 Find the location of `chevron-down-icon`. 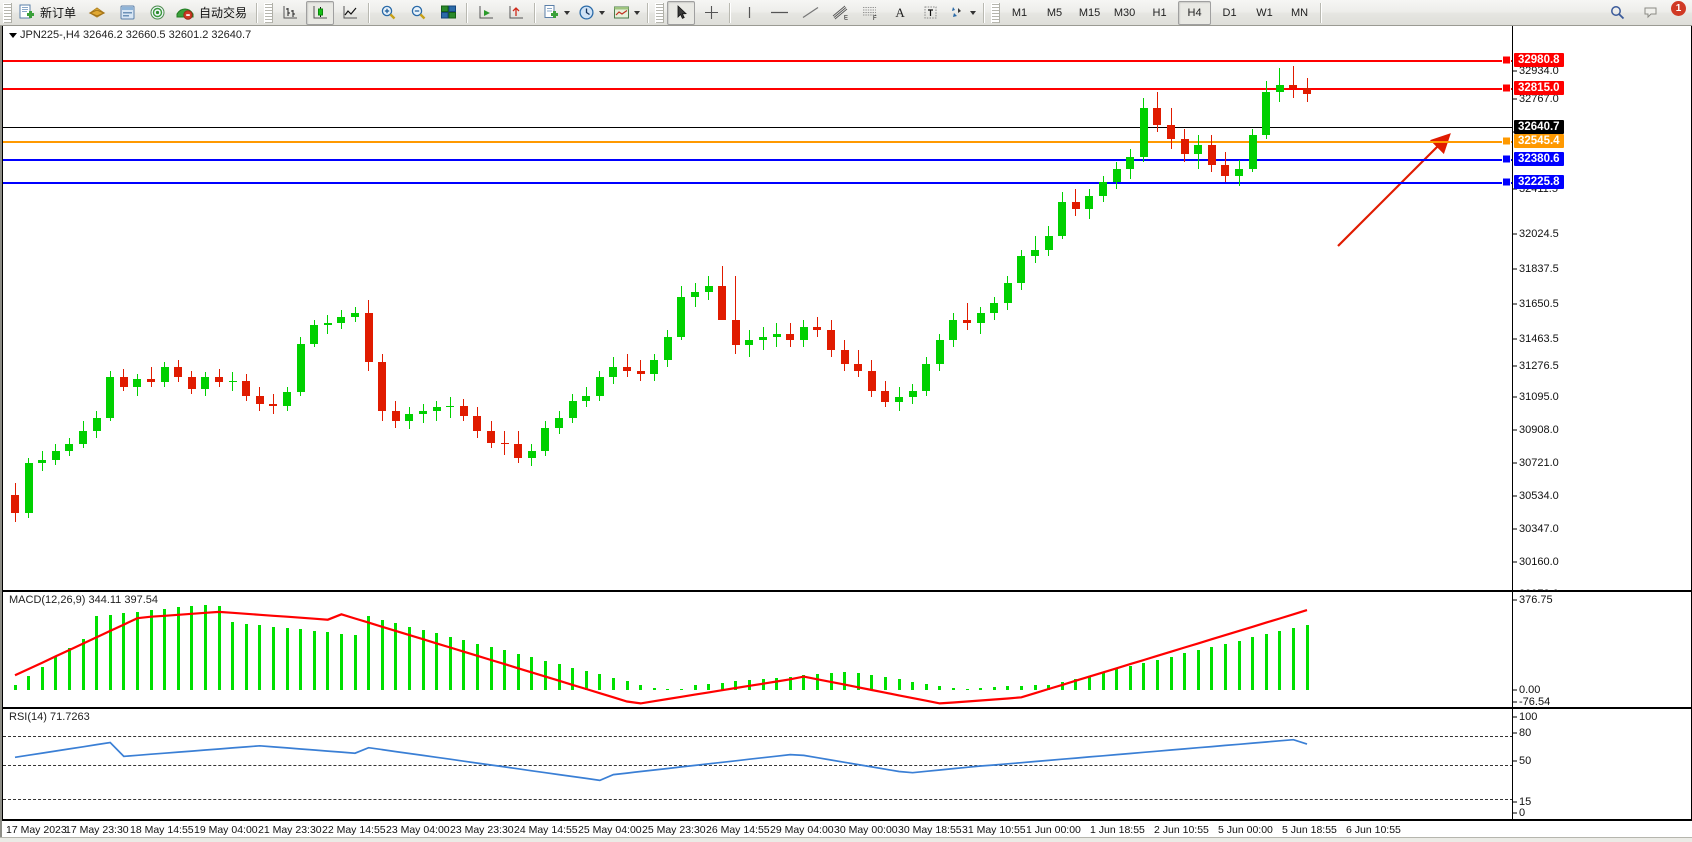

chevron-down-icon is located at coordinates (567, 12).